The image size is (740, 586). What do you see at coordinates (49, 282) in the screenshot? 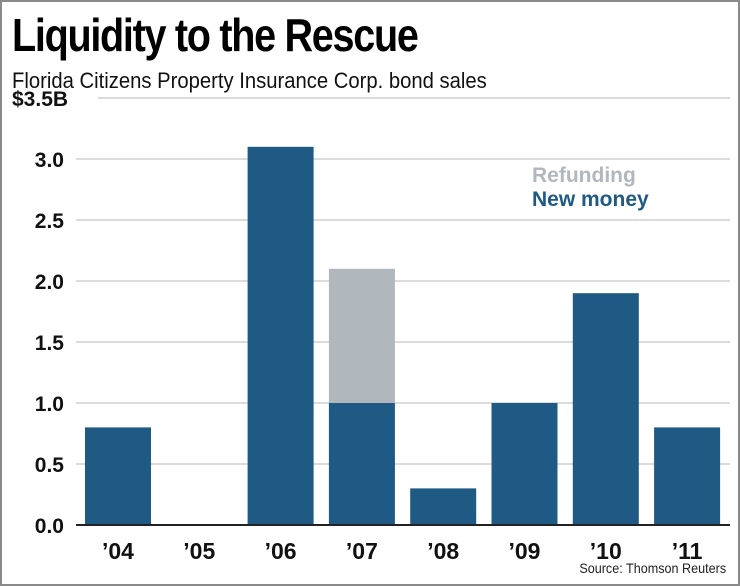
I see `y-tick-label: 2.0` at bounding box center [49, 282].